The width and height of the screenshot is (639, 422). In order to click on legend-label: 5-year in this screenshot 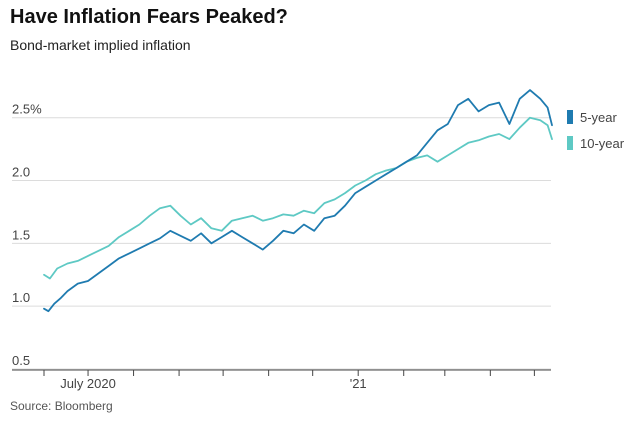, I will do `click(599, 117)`.